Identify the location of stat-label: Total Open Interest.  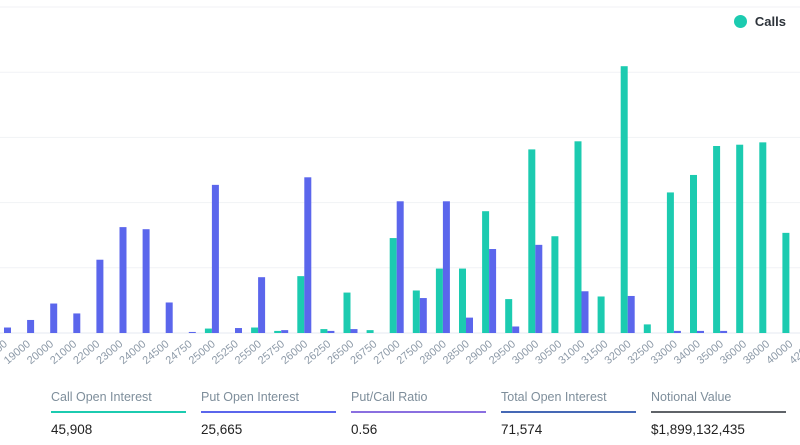
(554, 397).